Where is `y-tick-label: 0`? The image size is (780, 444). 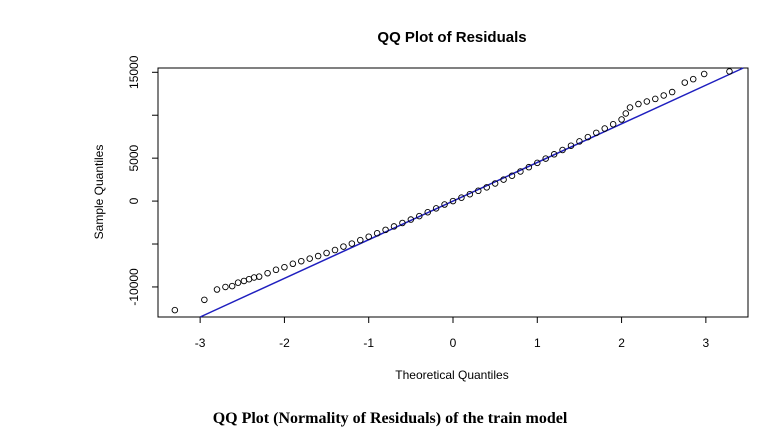
y-tick-label: 0 is located at coordinates (134, 200).